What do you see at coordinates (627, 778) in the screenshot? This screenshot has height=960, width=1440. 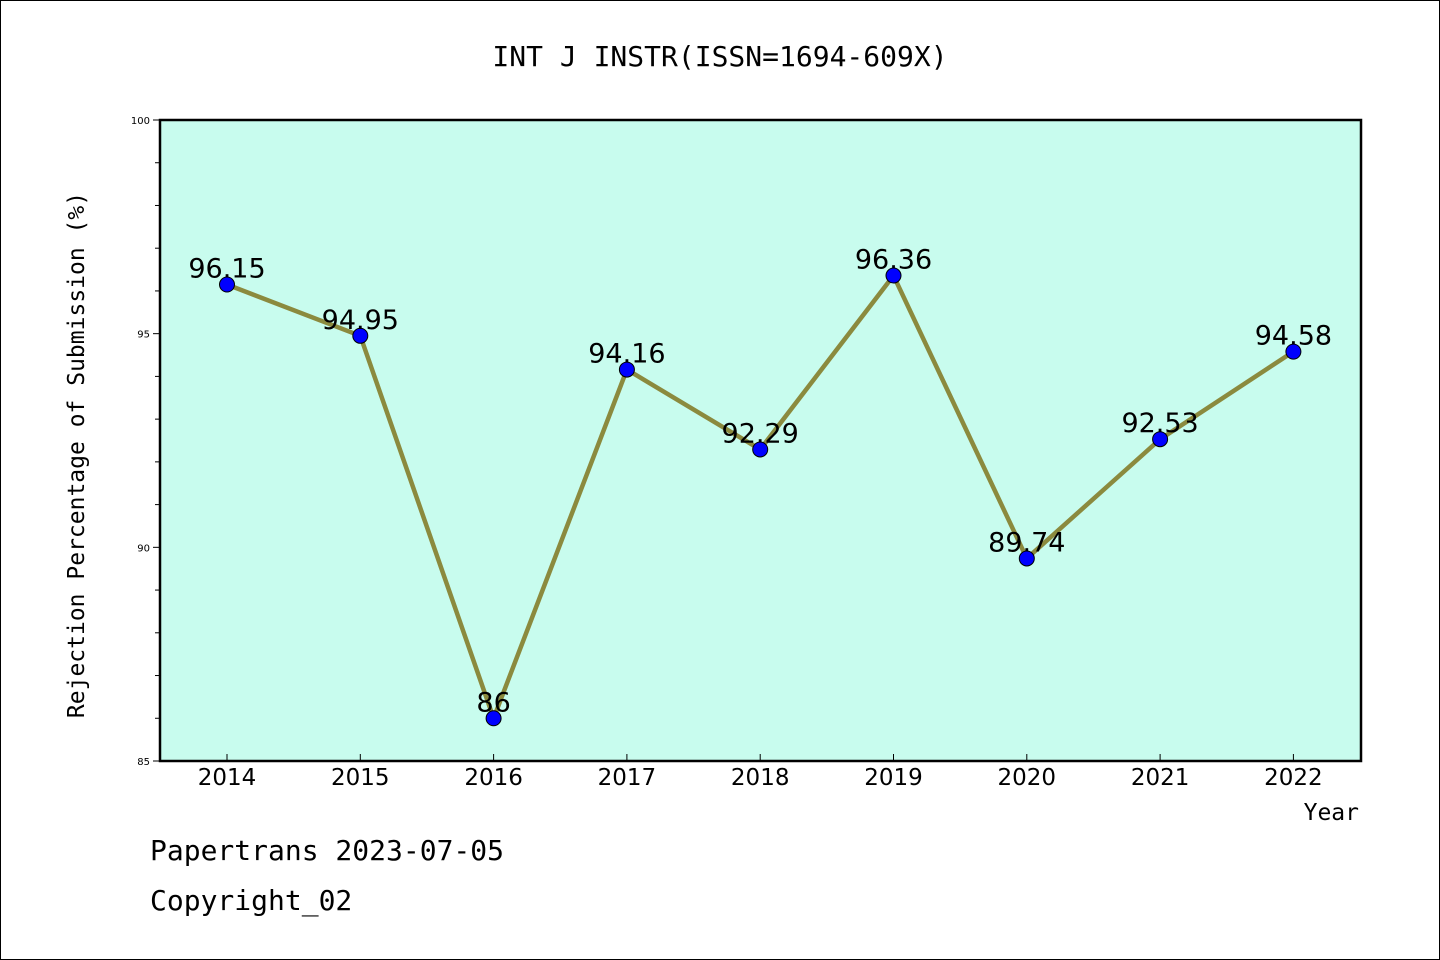 I see `x-tick-label: 2017` at bounding box center [627, 778].